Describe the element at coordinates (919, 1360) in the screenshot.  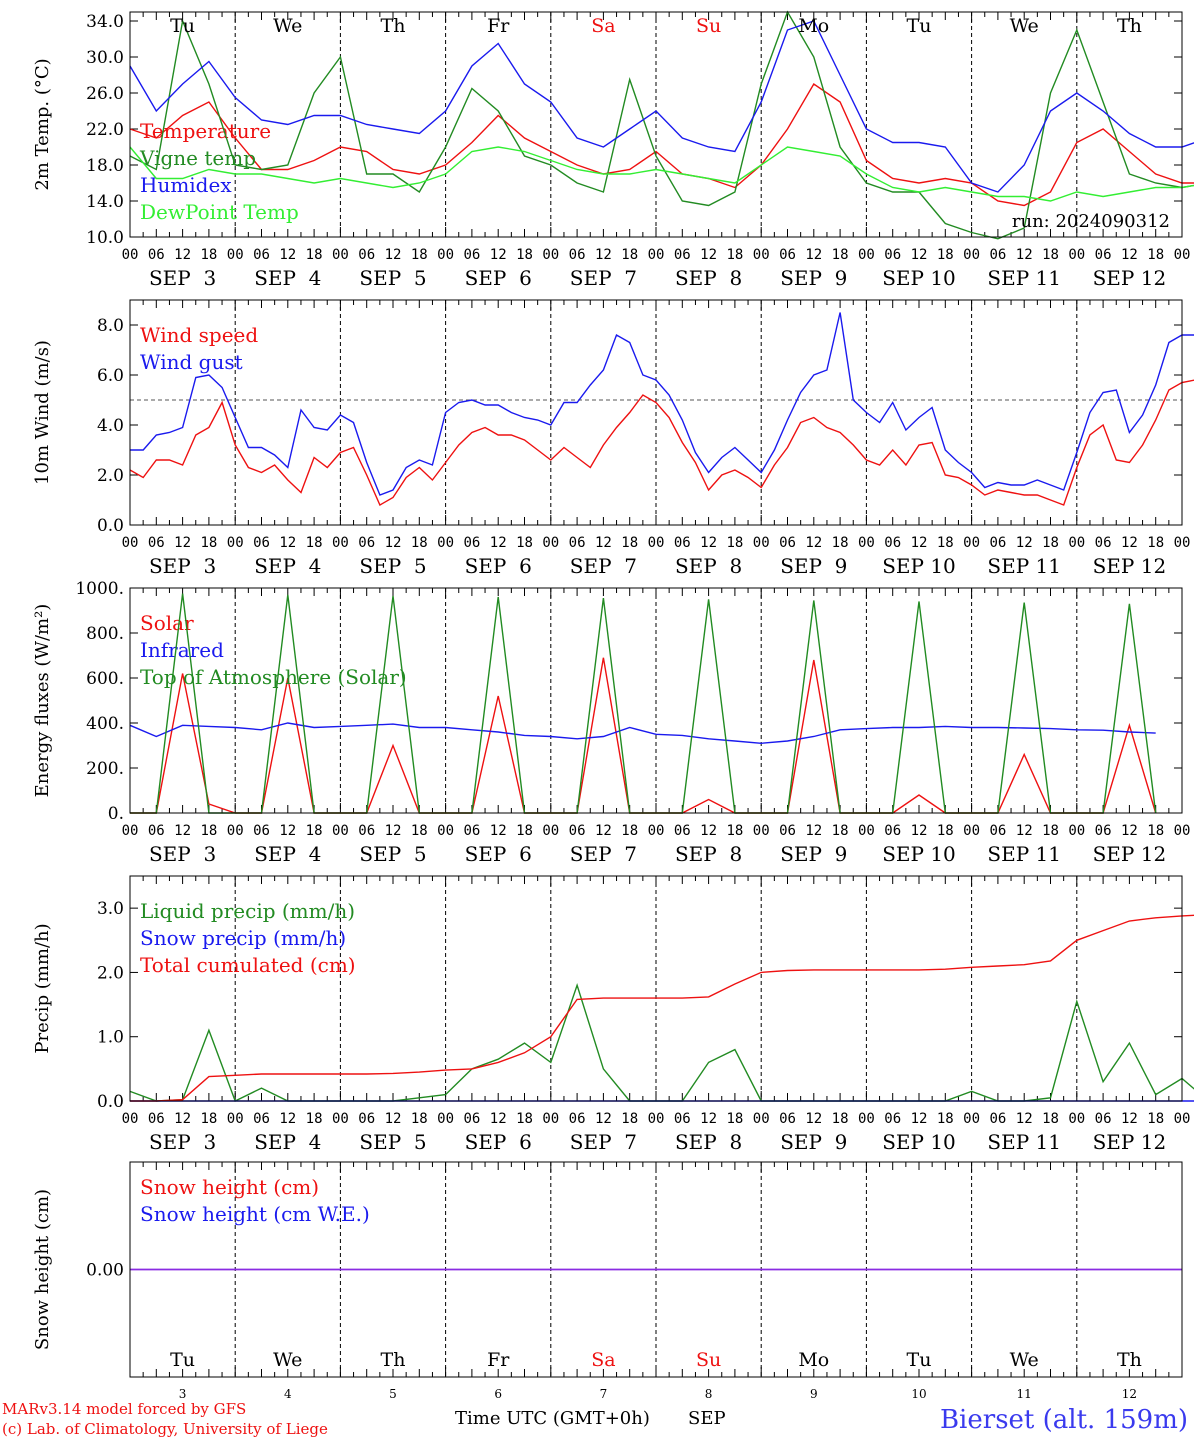
I see `day-abbr-label: Tu` at that location.